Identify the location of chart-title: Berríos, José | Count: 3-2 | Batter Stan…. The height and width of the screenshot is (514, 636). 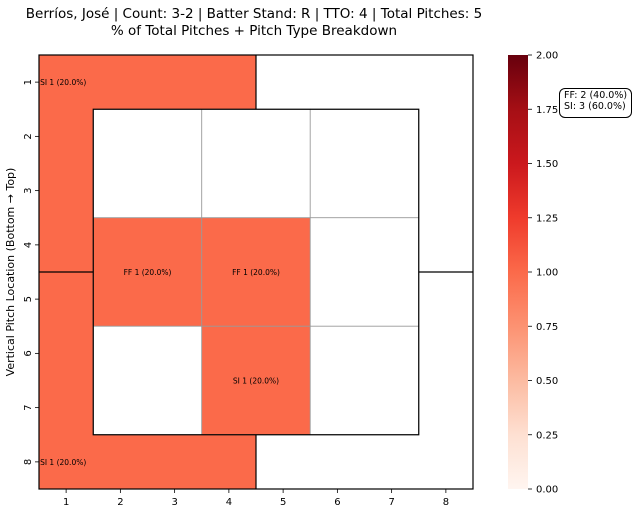
(254, 14).